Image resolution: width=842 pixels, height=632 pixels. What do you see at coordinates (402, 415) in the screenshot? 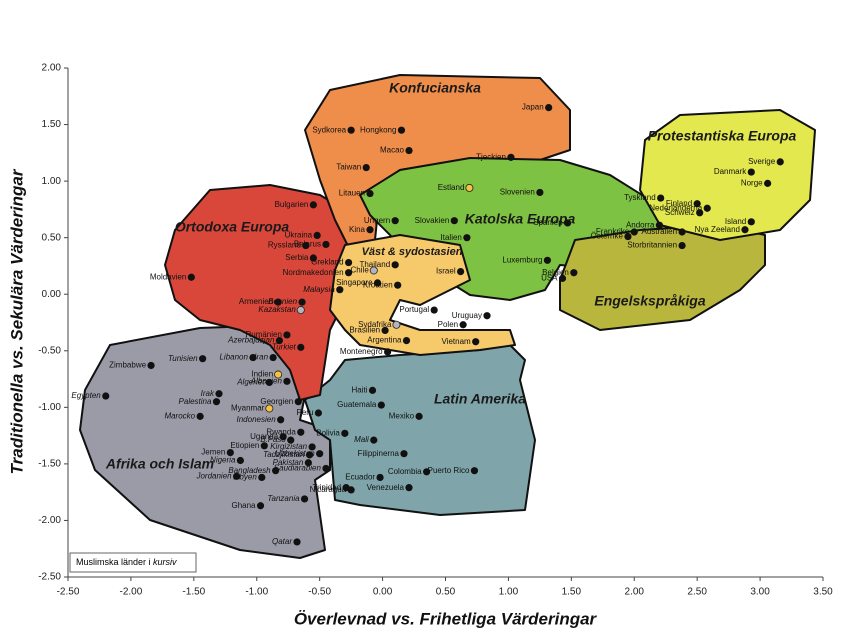
I see `point-label: Mexiko` at bounding box center [402, 415].